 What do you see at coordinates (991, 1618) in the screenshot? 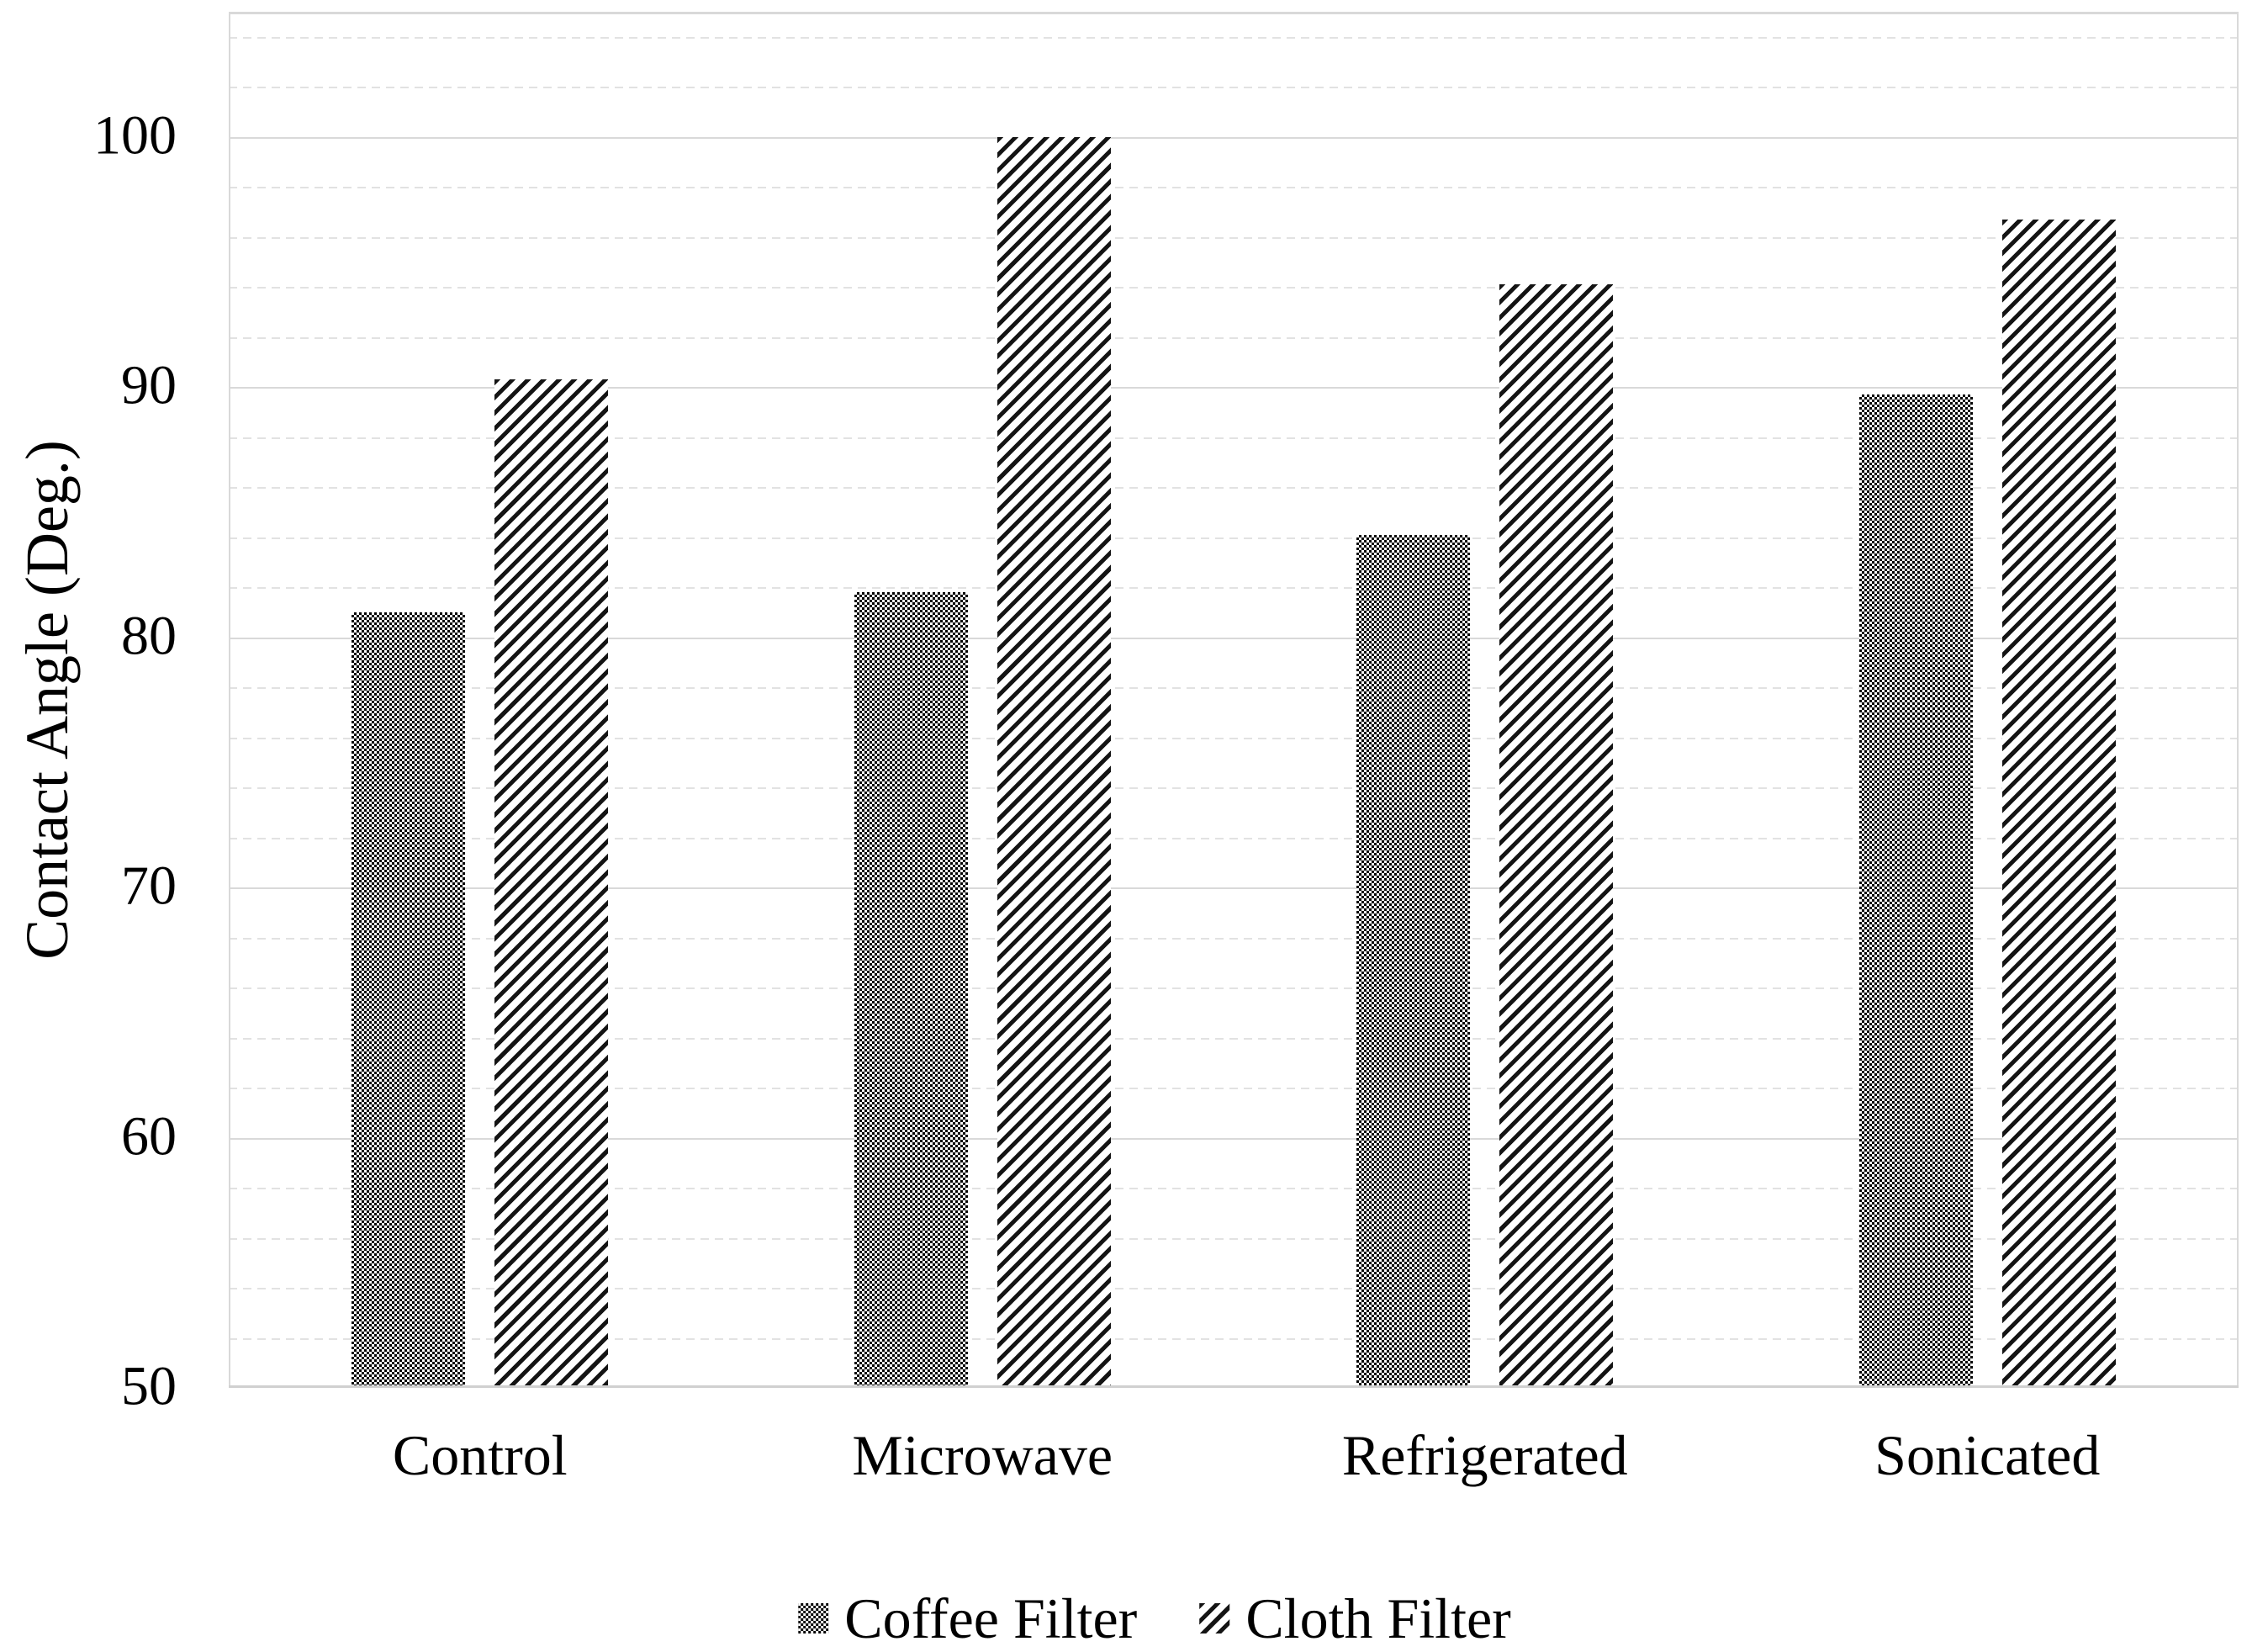
I see `legend-label: Coffee Filter` at bounding box center [991, 1618].